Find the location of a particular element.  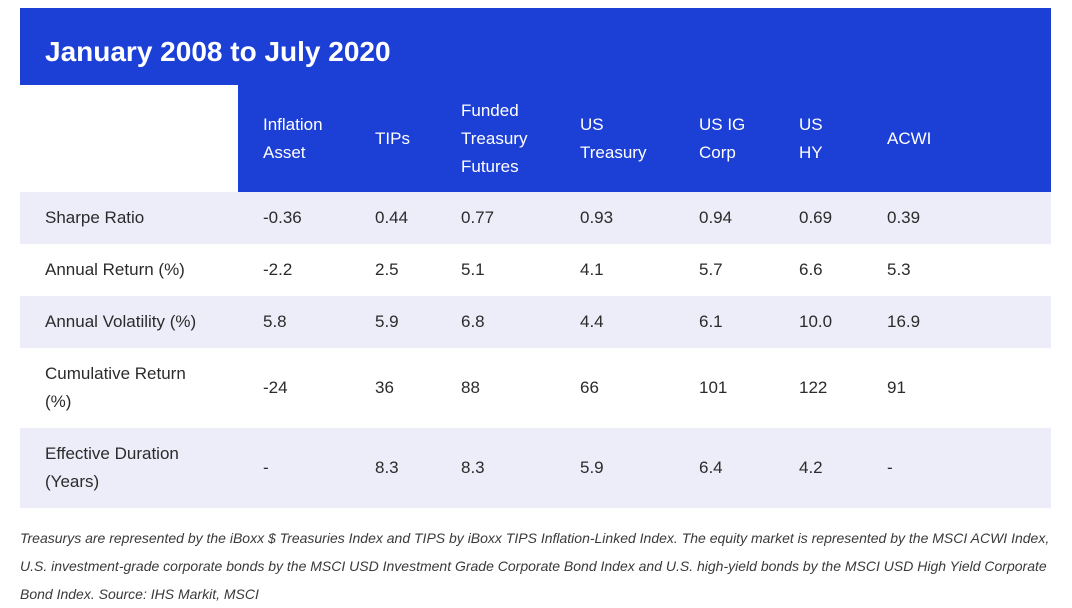

column-header-tips: TIPs is located at coordinates (393, 138).